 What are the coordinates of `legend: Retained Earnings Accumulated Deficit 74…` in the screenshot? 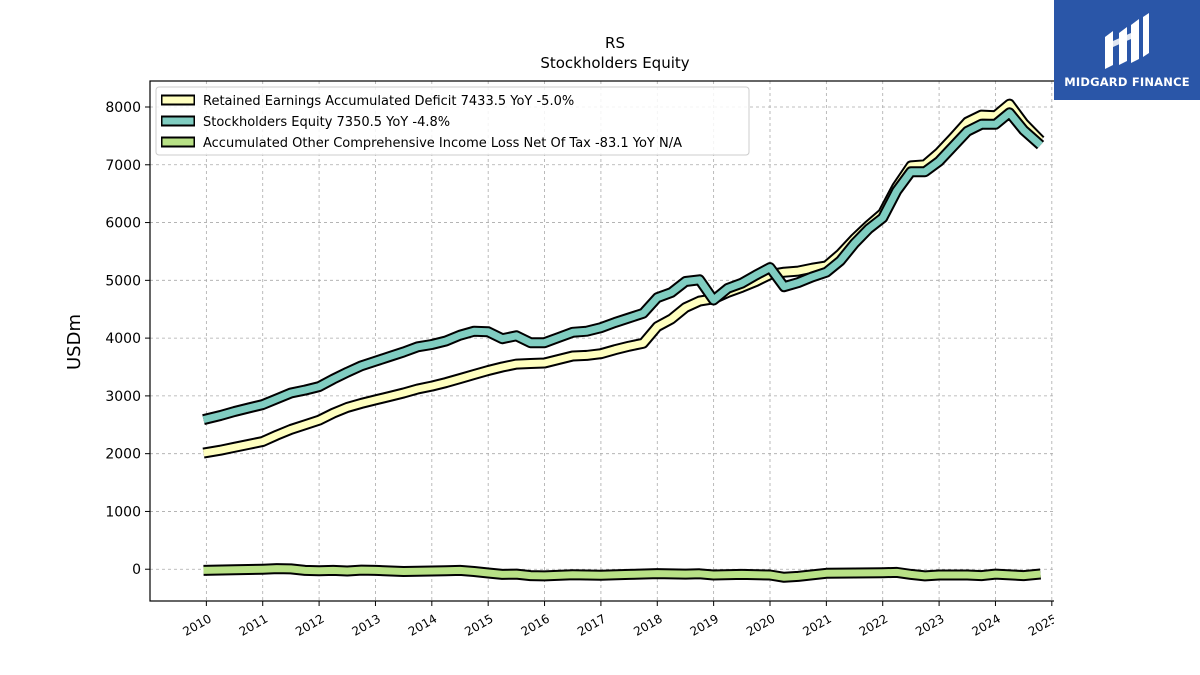 It's located at (452, 121).